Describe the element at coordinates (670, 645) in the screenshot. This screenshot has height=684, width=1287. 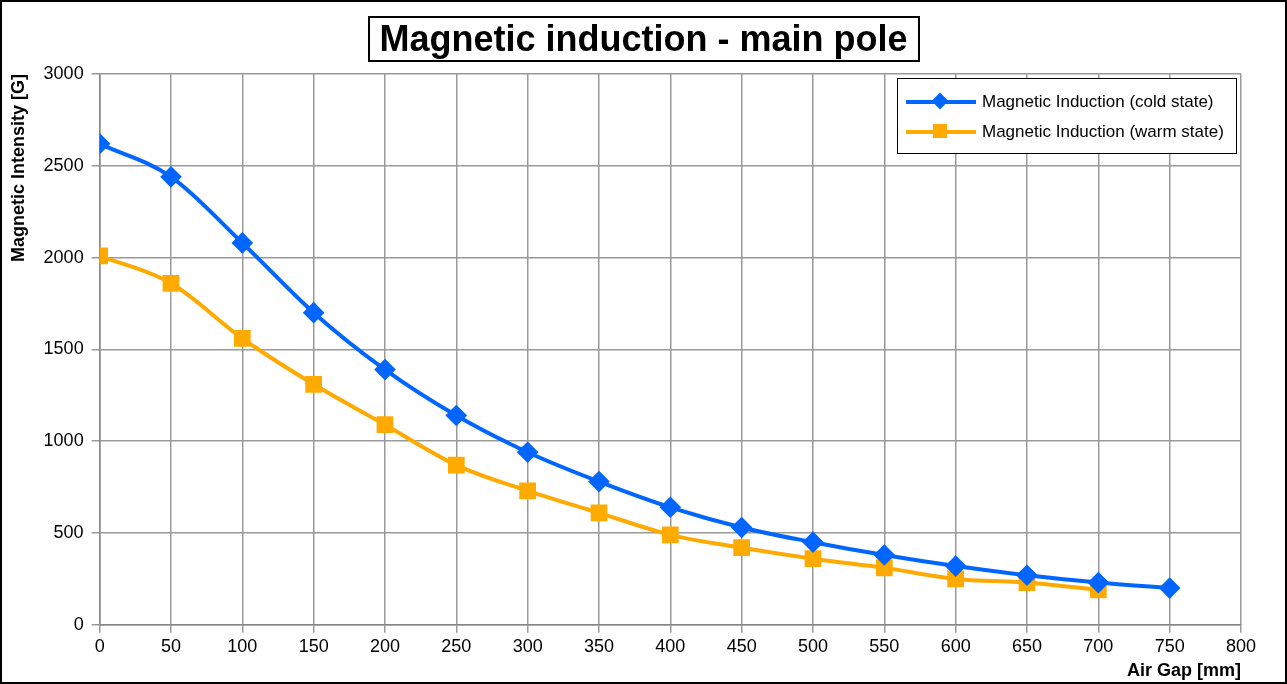
I see `x-tick-label: 400` at that location.